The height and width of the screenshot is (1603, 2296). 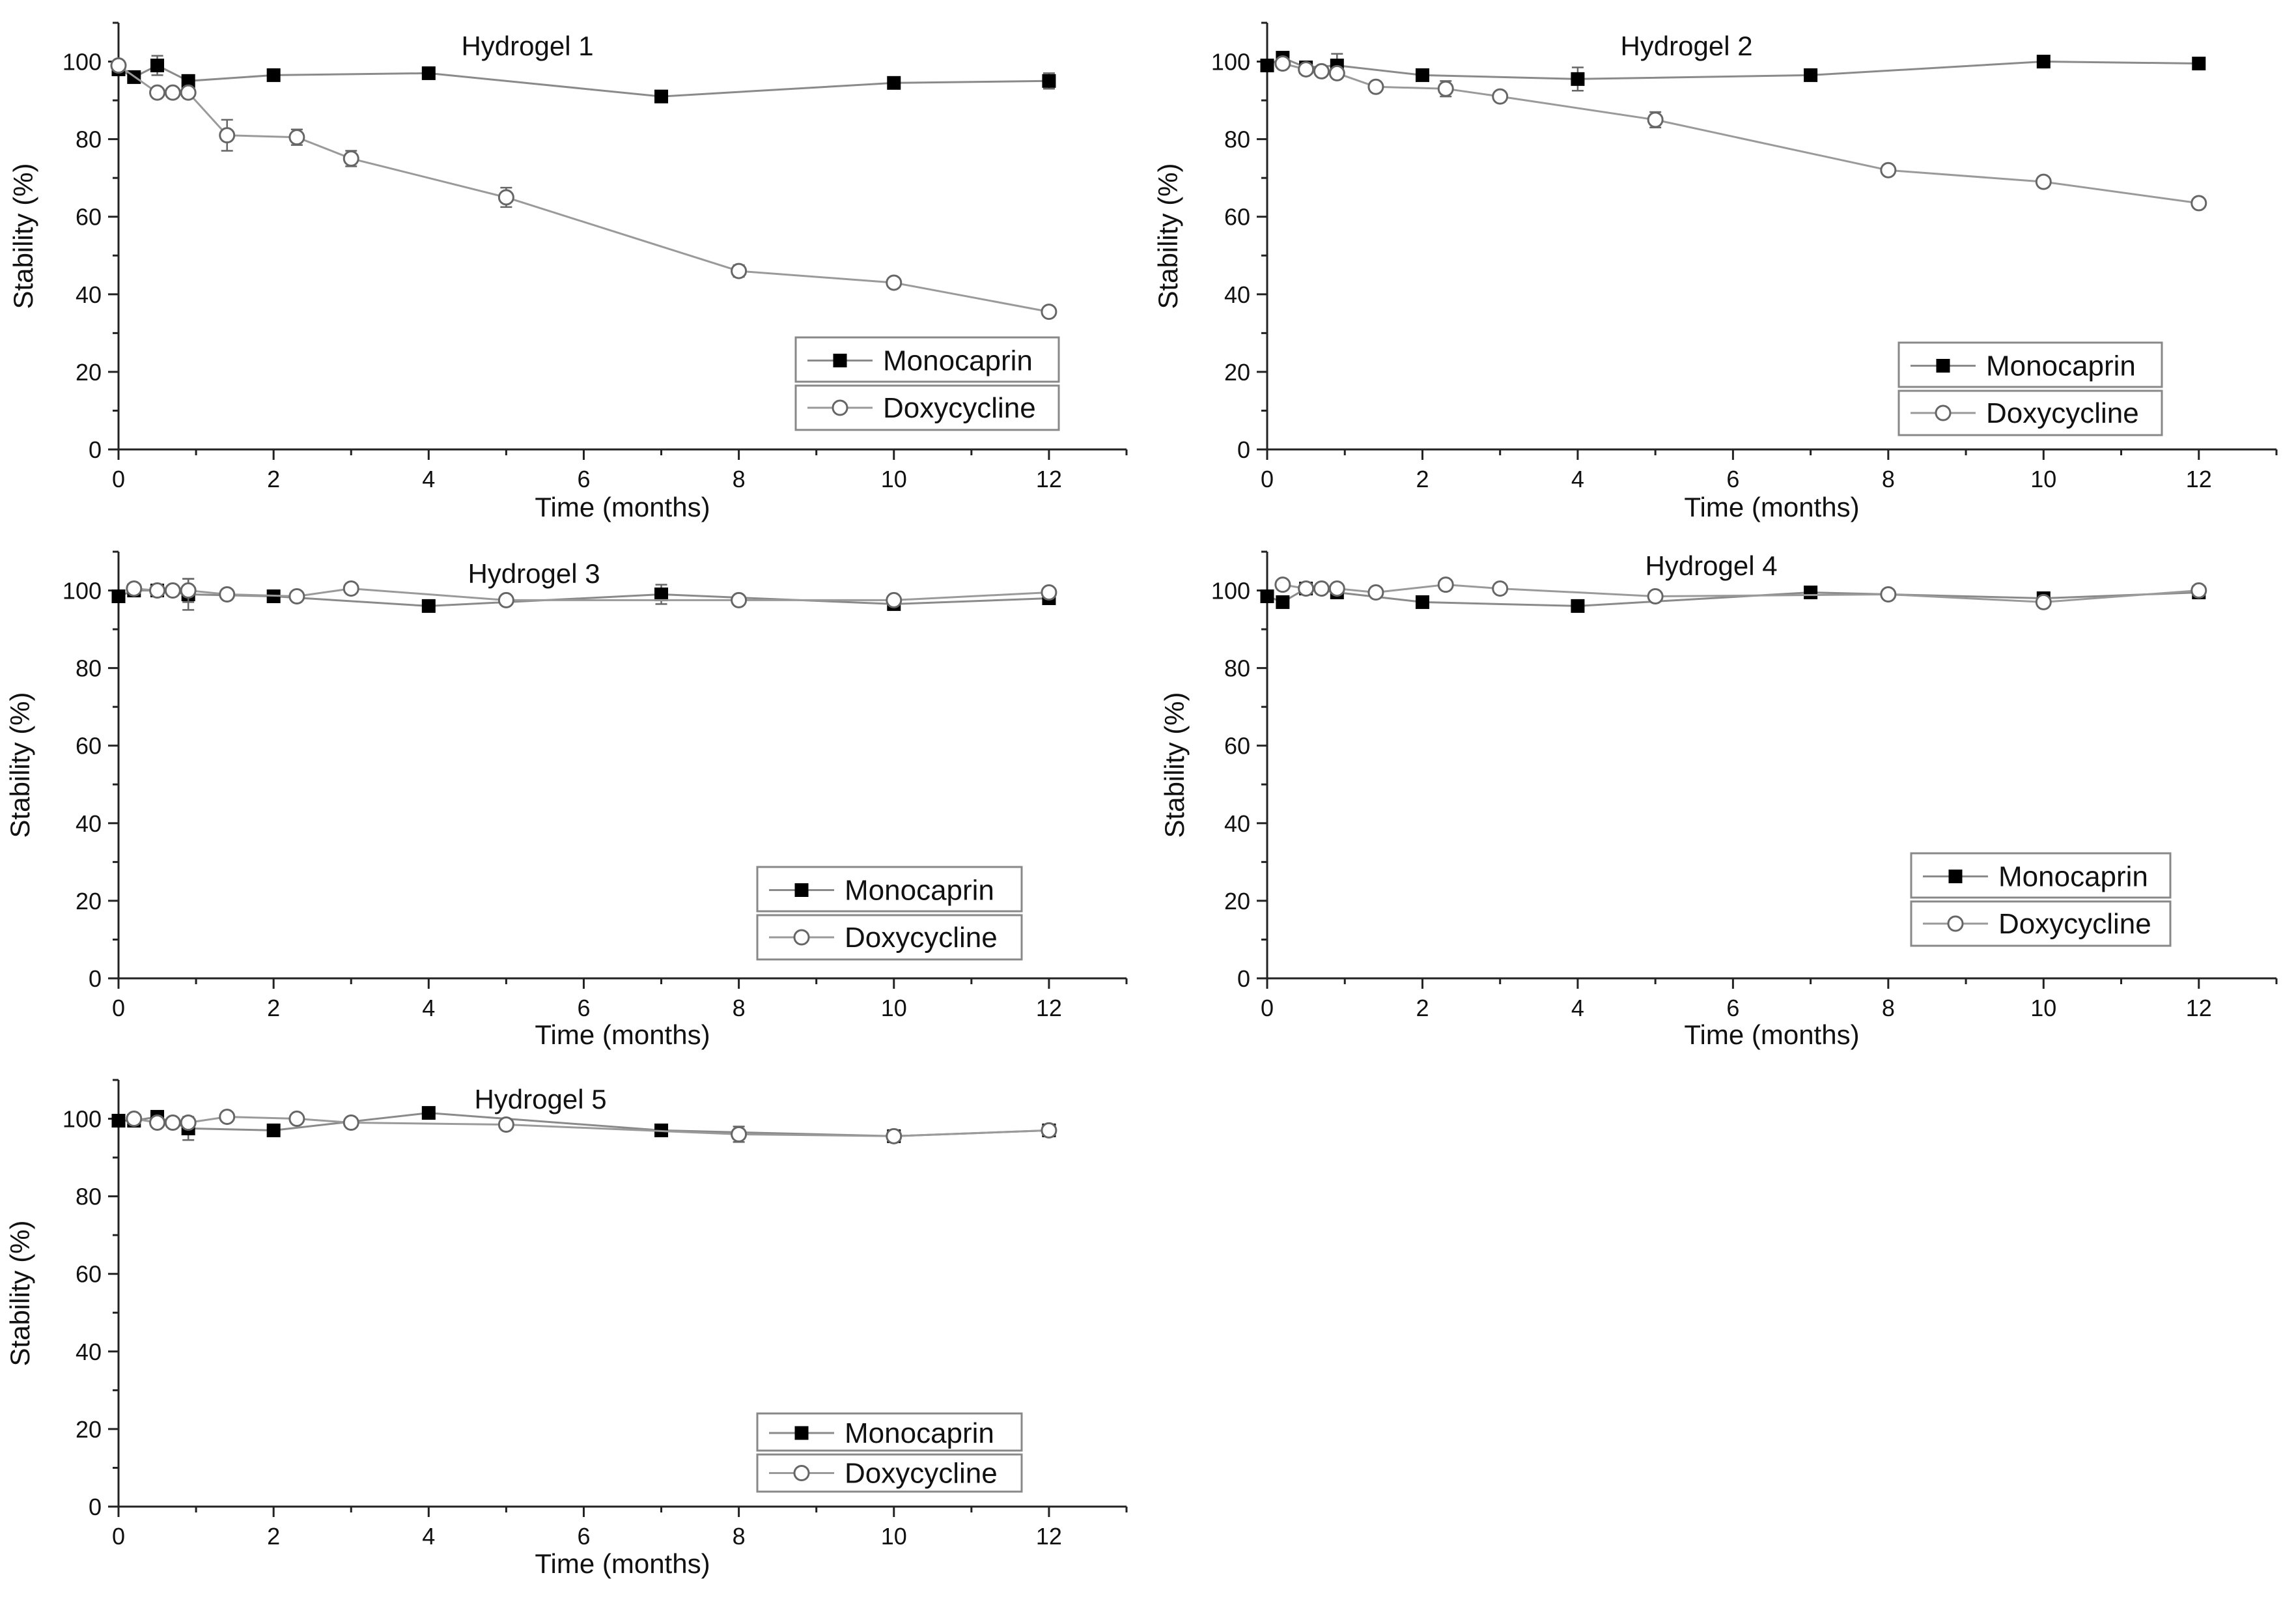 I want to click on y-tick-label: 80, so click(x=89, y=1197).